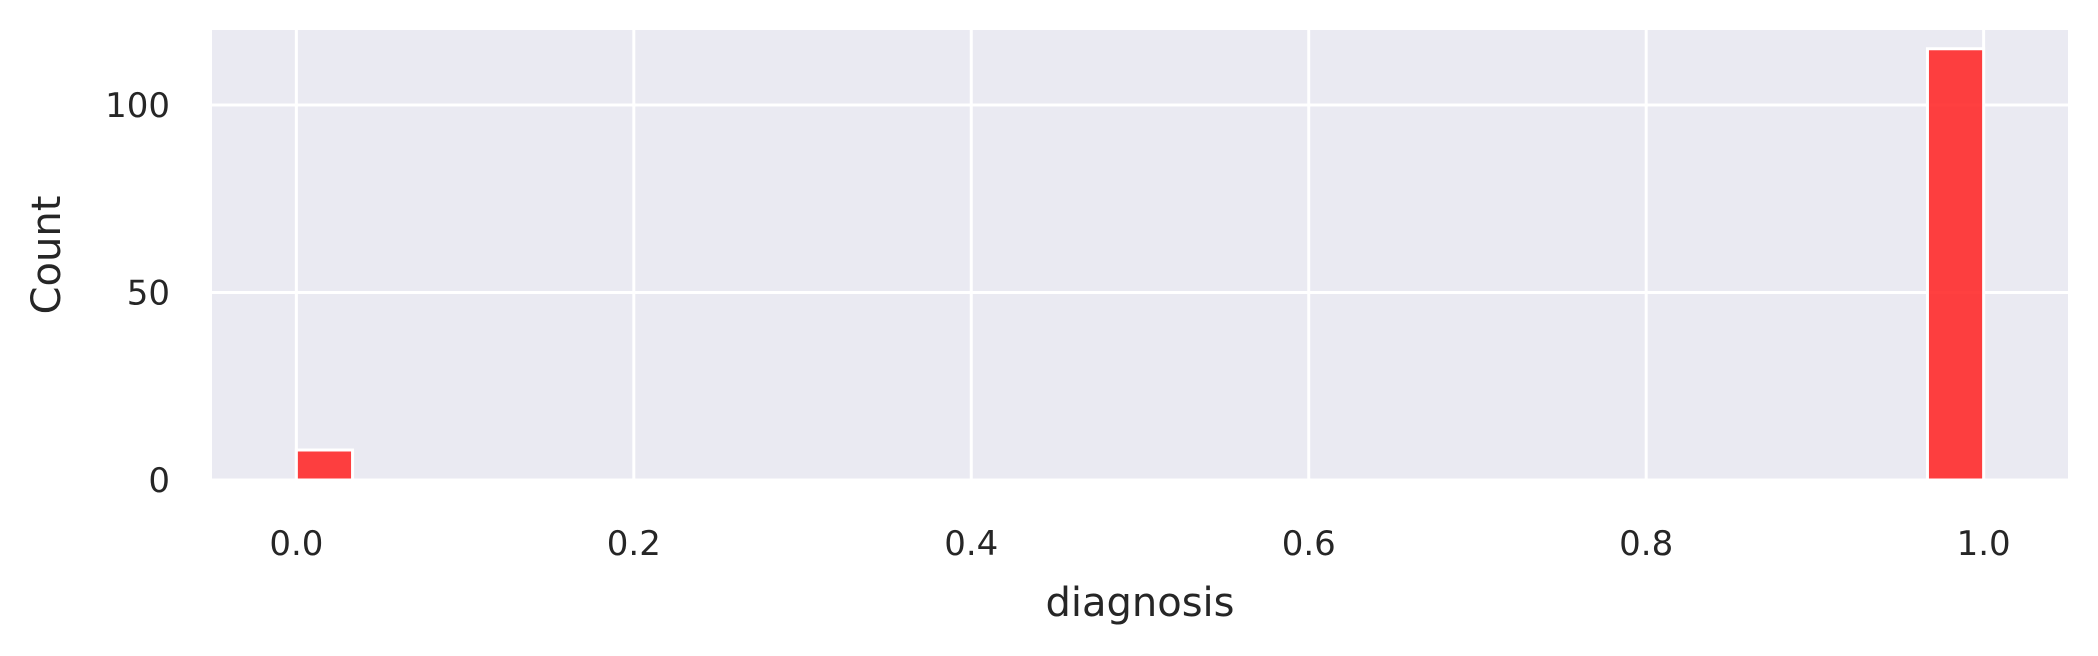  What do you see at coordinates (1646, 544) in the screenshot?
I see `x-tick-label: 0.8` at bounding box center [1646, 544].